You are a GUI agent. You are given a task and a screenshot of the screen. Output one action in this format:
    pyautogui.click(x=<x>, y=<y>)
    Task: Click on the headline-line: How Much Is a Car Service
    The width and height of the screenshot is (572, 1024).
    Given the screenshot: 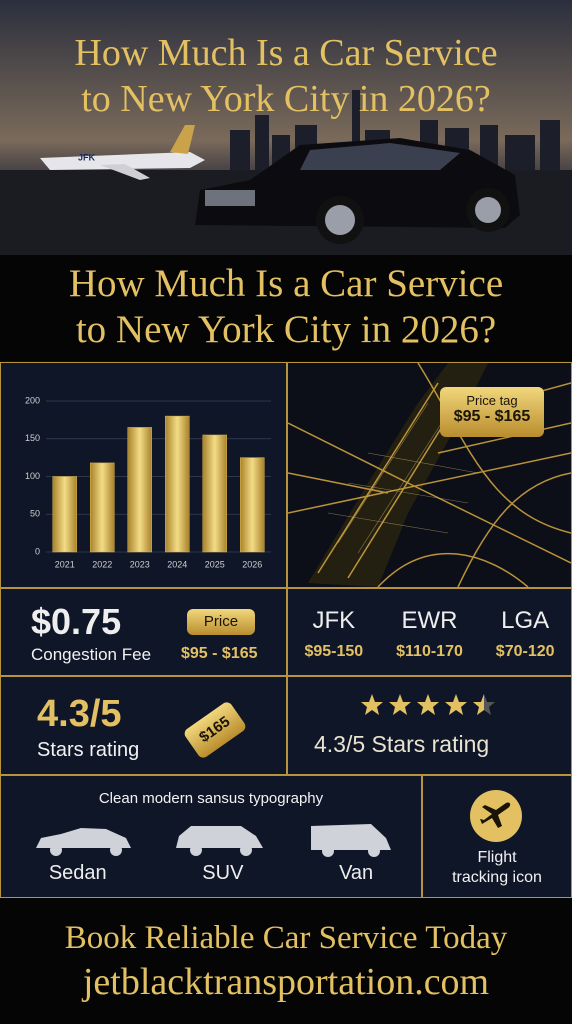 What is the action you would take?
    pyautogui.click(x=286, y=283)
    